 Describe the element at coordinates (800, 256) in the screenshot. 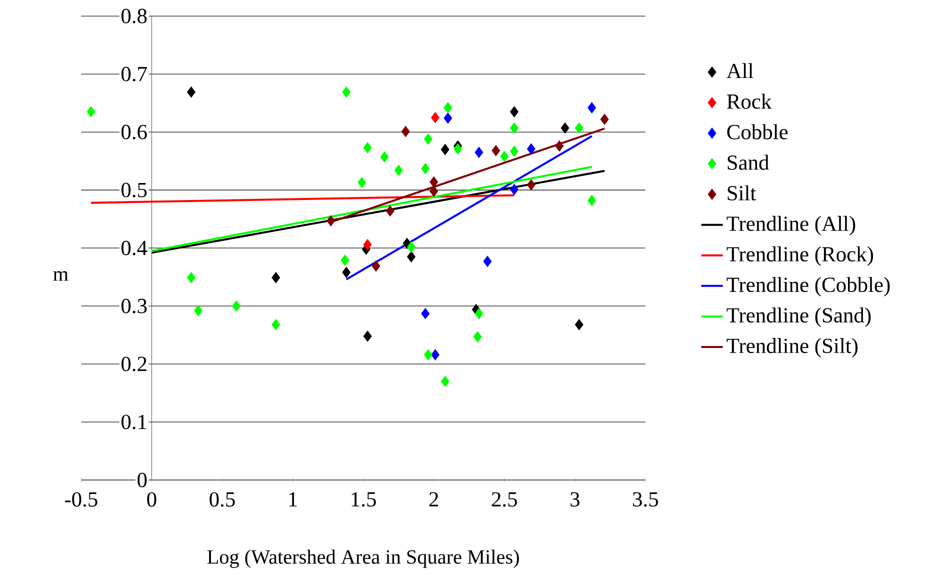

I see `legend-label: Trendline (Rock)` at that location.